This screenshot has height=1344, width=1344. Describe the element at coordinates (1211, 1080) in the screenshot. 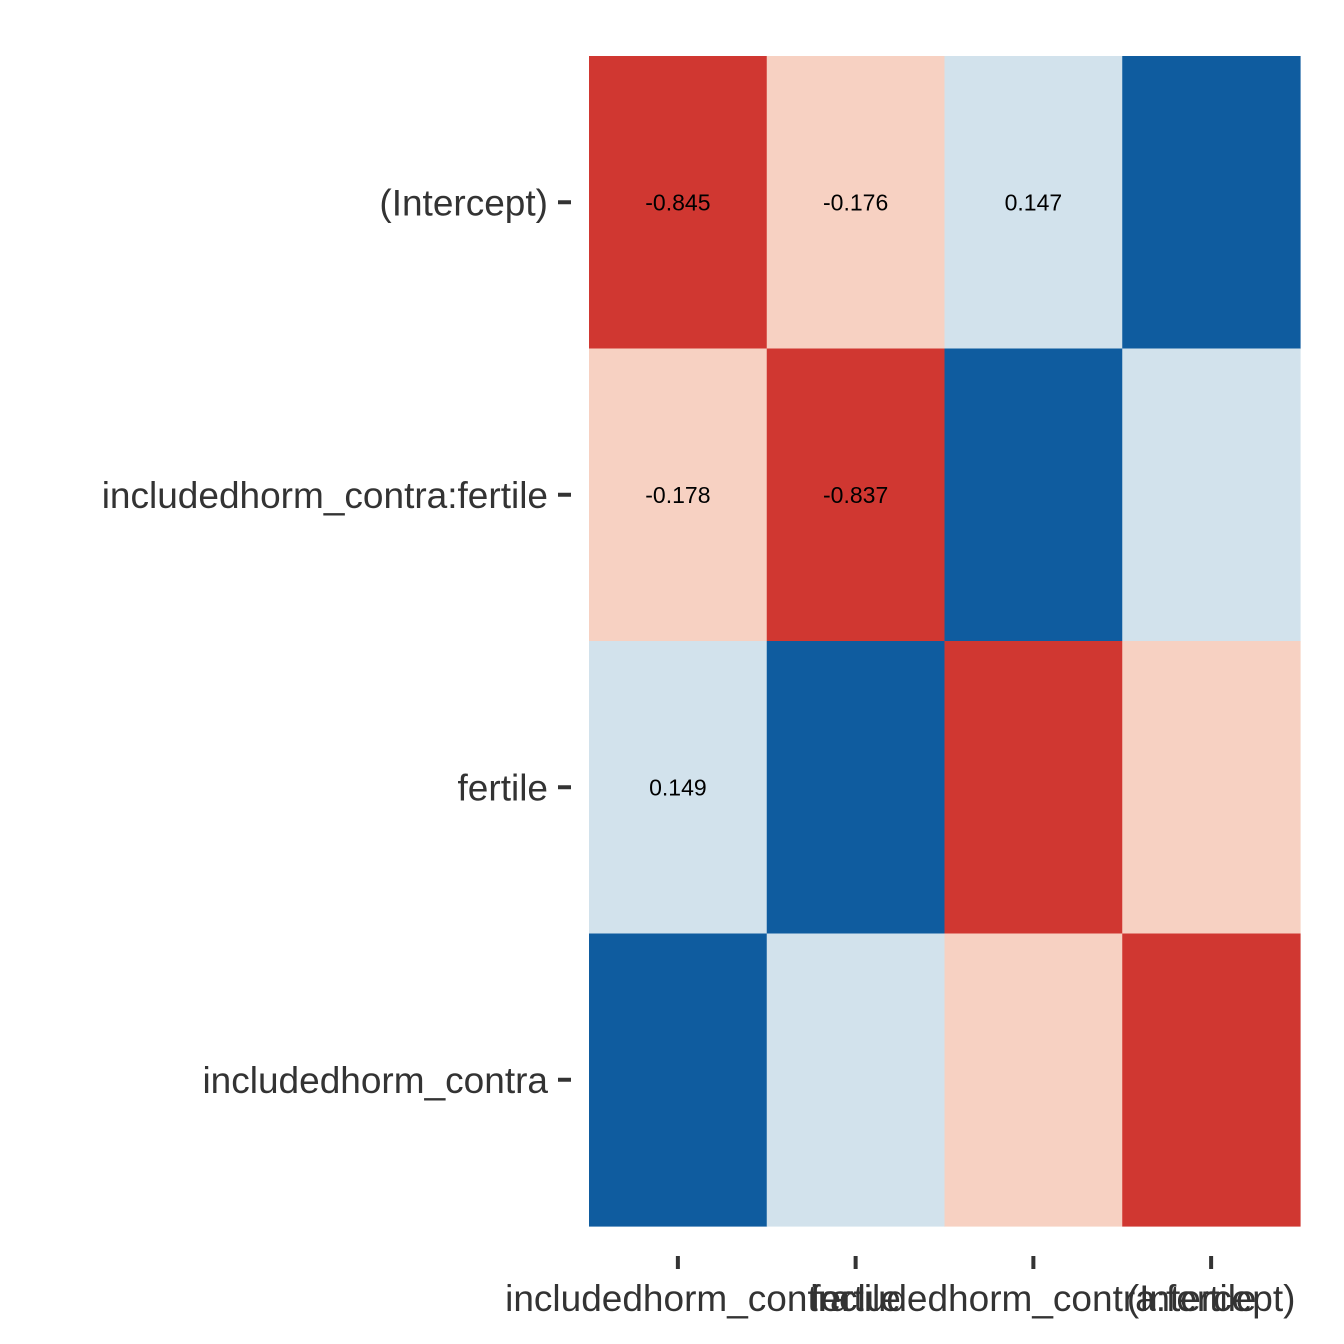

I see `heatmap-cell-r3-c3` at that location.